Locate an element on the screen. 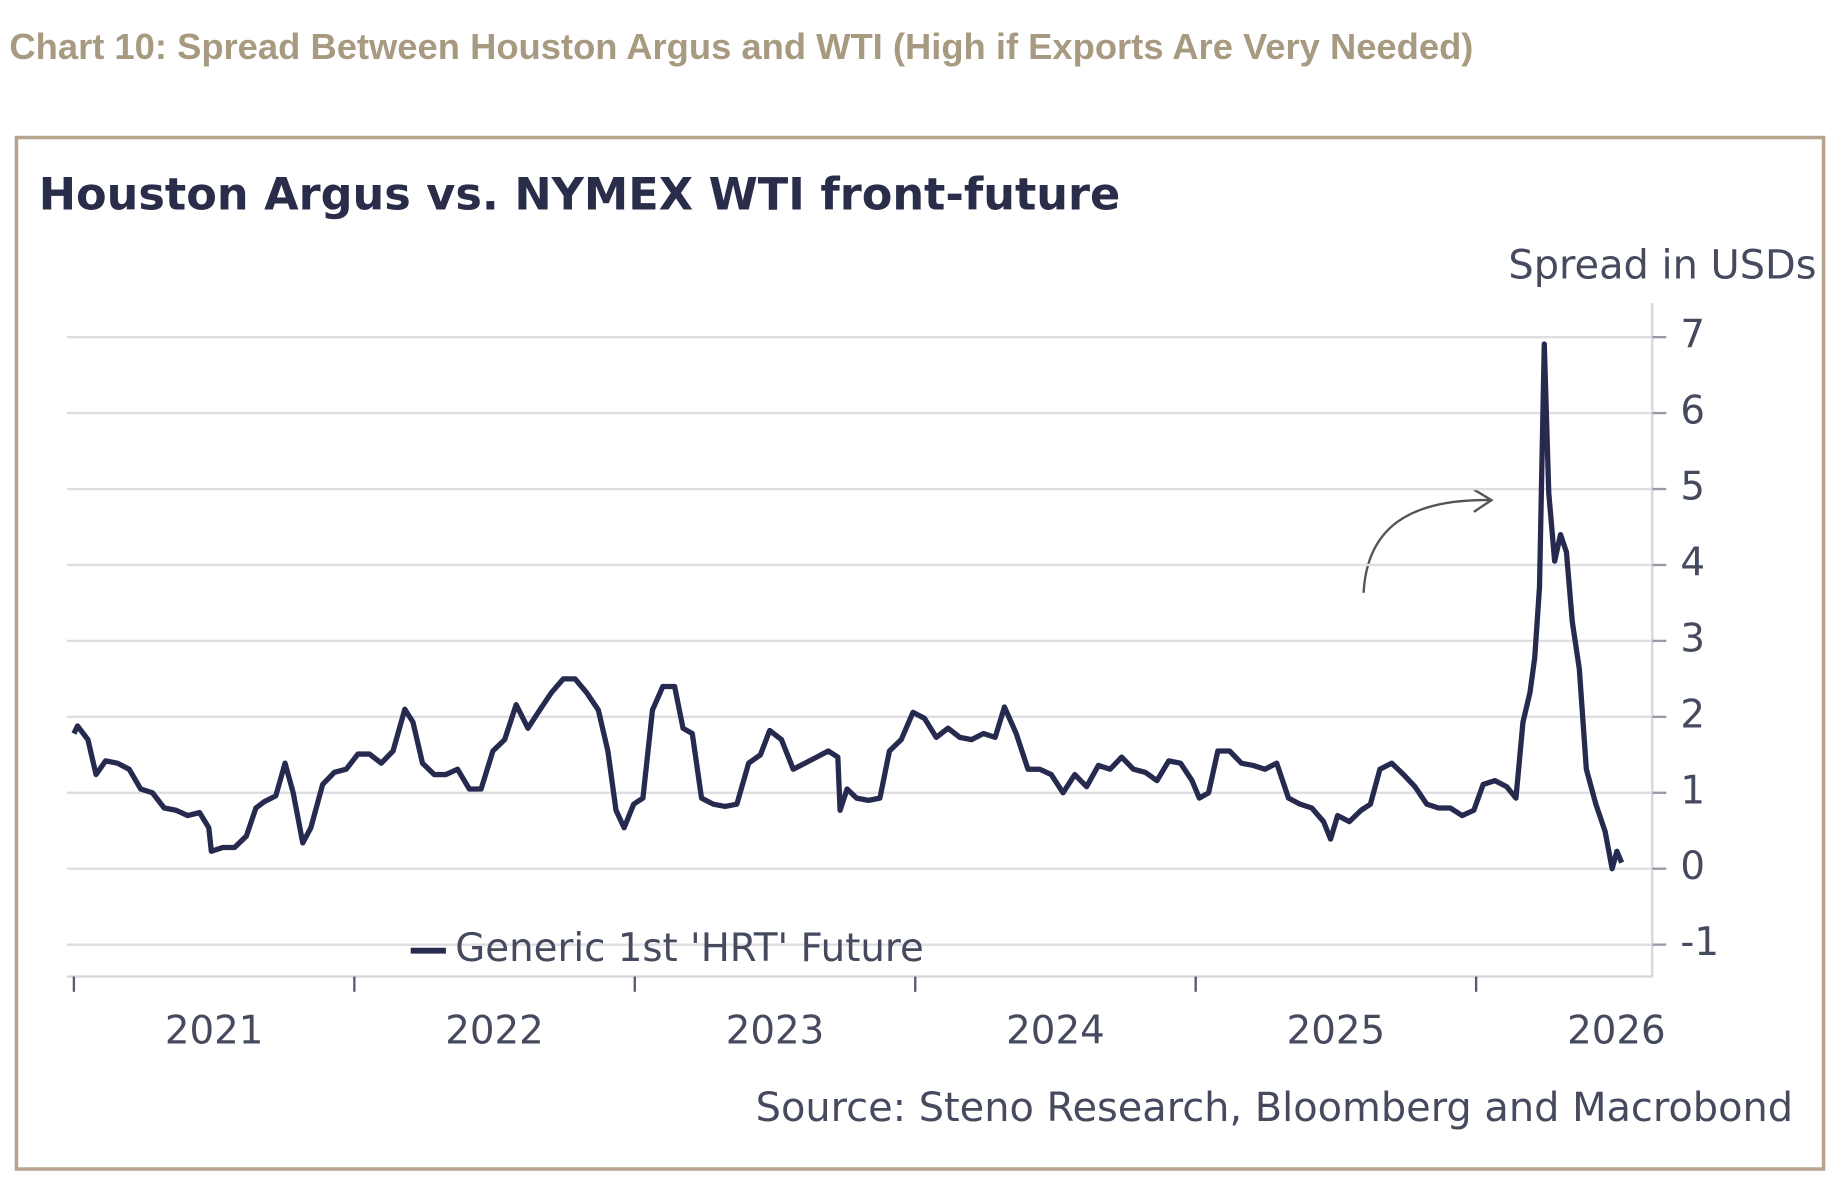  y-tick-label: 1 is located at coordinates (1692, 790).